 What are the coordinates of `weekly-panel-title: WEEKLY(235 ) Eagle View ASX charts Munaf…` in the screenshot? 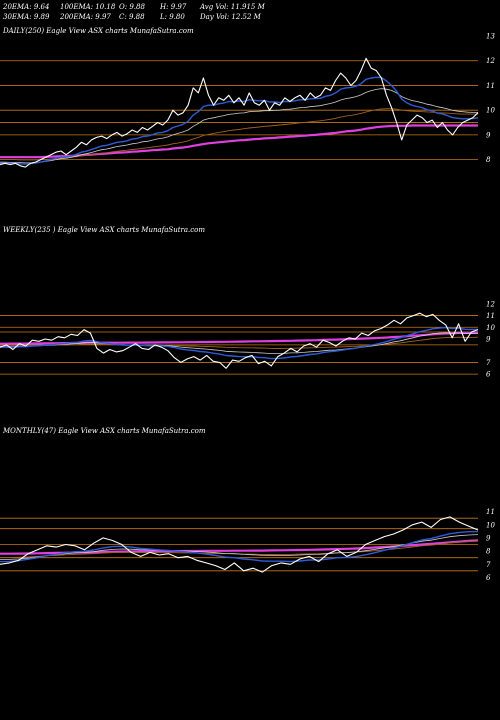 It's located at (104, 230).